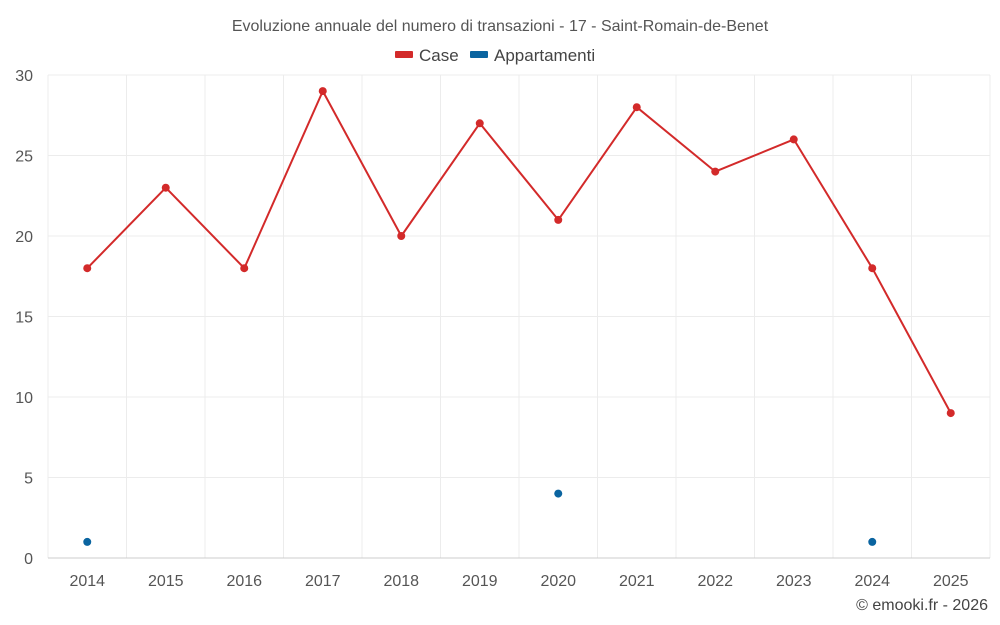  I want to click on x-tick-label: 2016, so click(244, 581).